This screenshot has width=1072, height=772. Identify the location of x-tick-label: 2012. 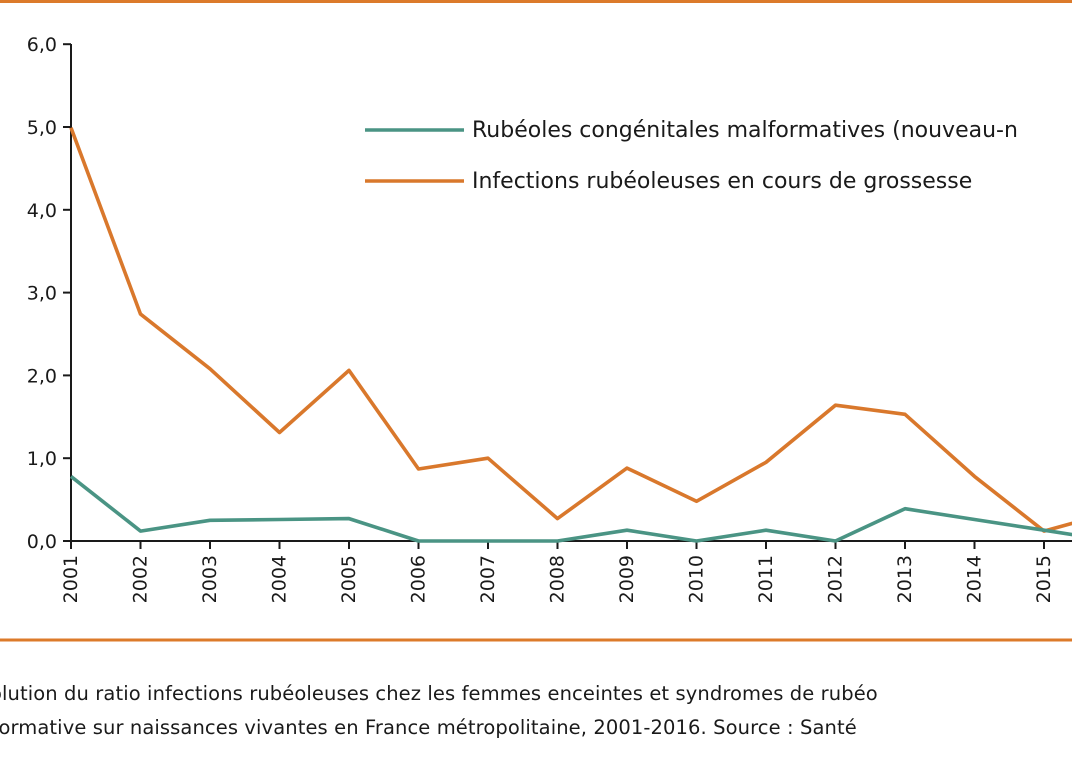
(836, 579).